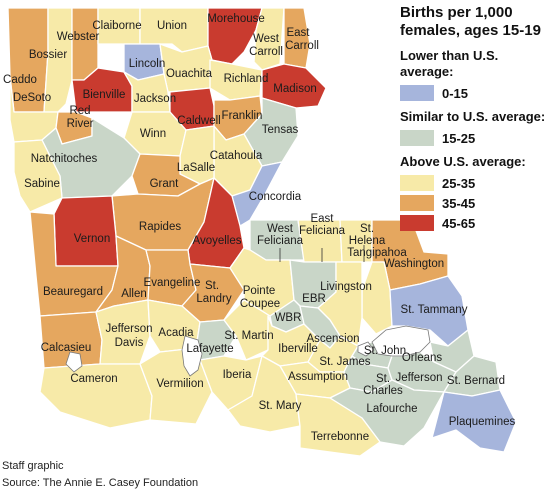 Image resolution: width=554 pixels, height=500 pixels. Describe the element at coordinates (288, 318) in the screenshot. I see `parish-label-wbr: WBR` at that location.